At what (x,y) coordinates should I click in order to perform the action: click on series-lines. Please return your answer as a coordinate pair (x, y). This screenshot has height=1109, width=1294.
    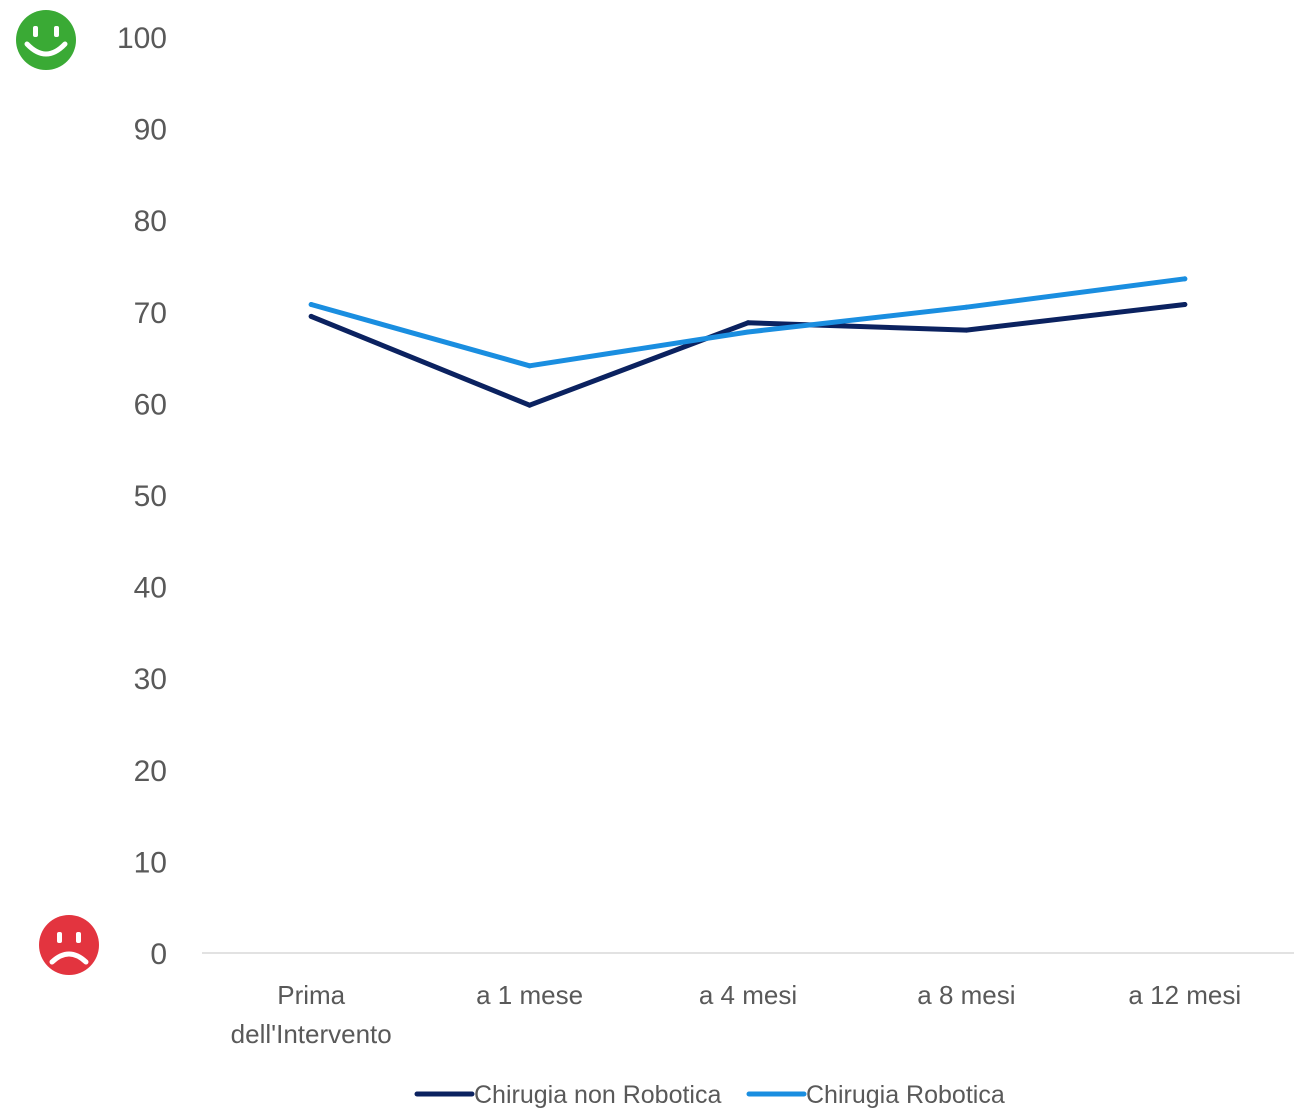
    Looking at the image, I should click on (748, 342).